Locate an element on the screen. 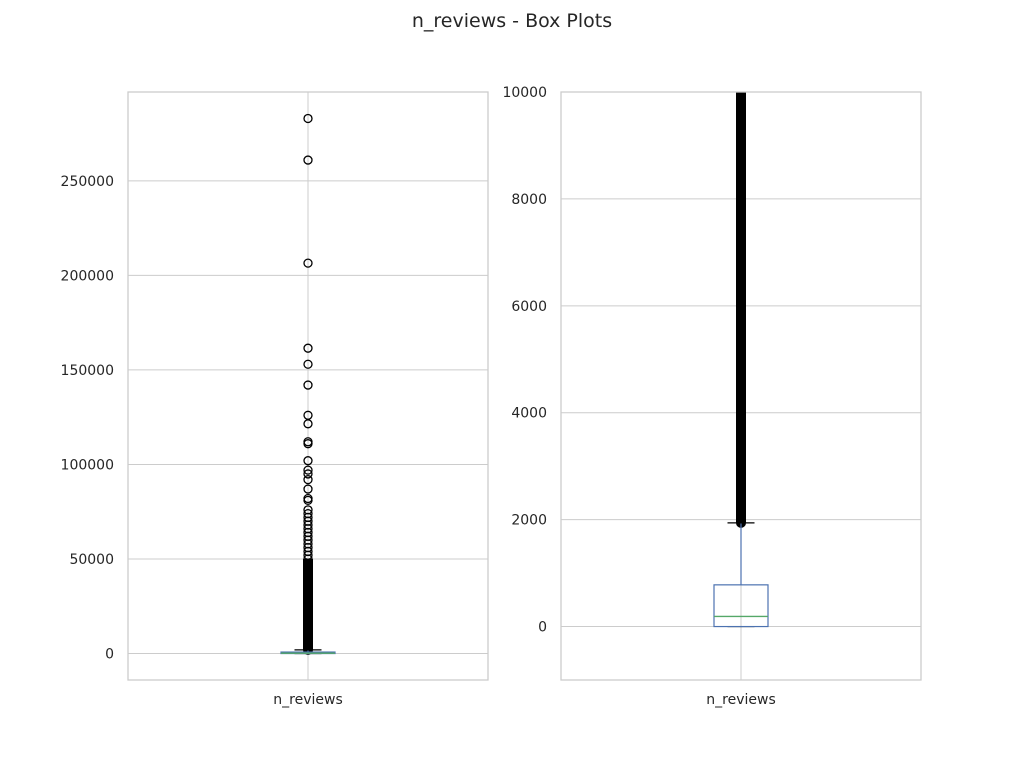  left-x-tick-label: n_reviews is located at coordinates (307, 700).